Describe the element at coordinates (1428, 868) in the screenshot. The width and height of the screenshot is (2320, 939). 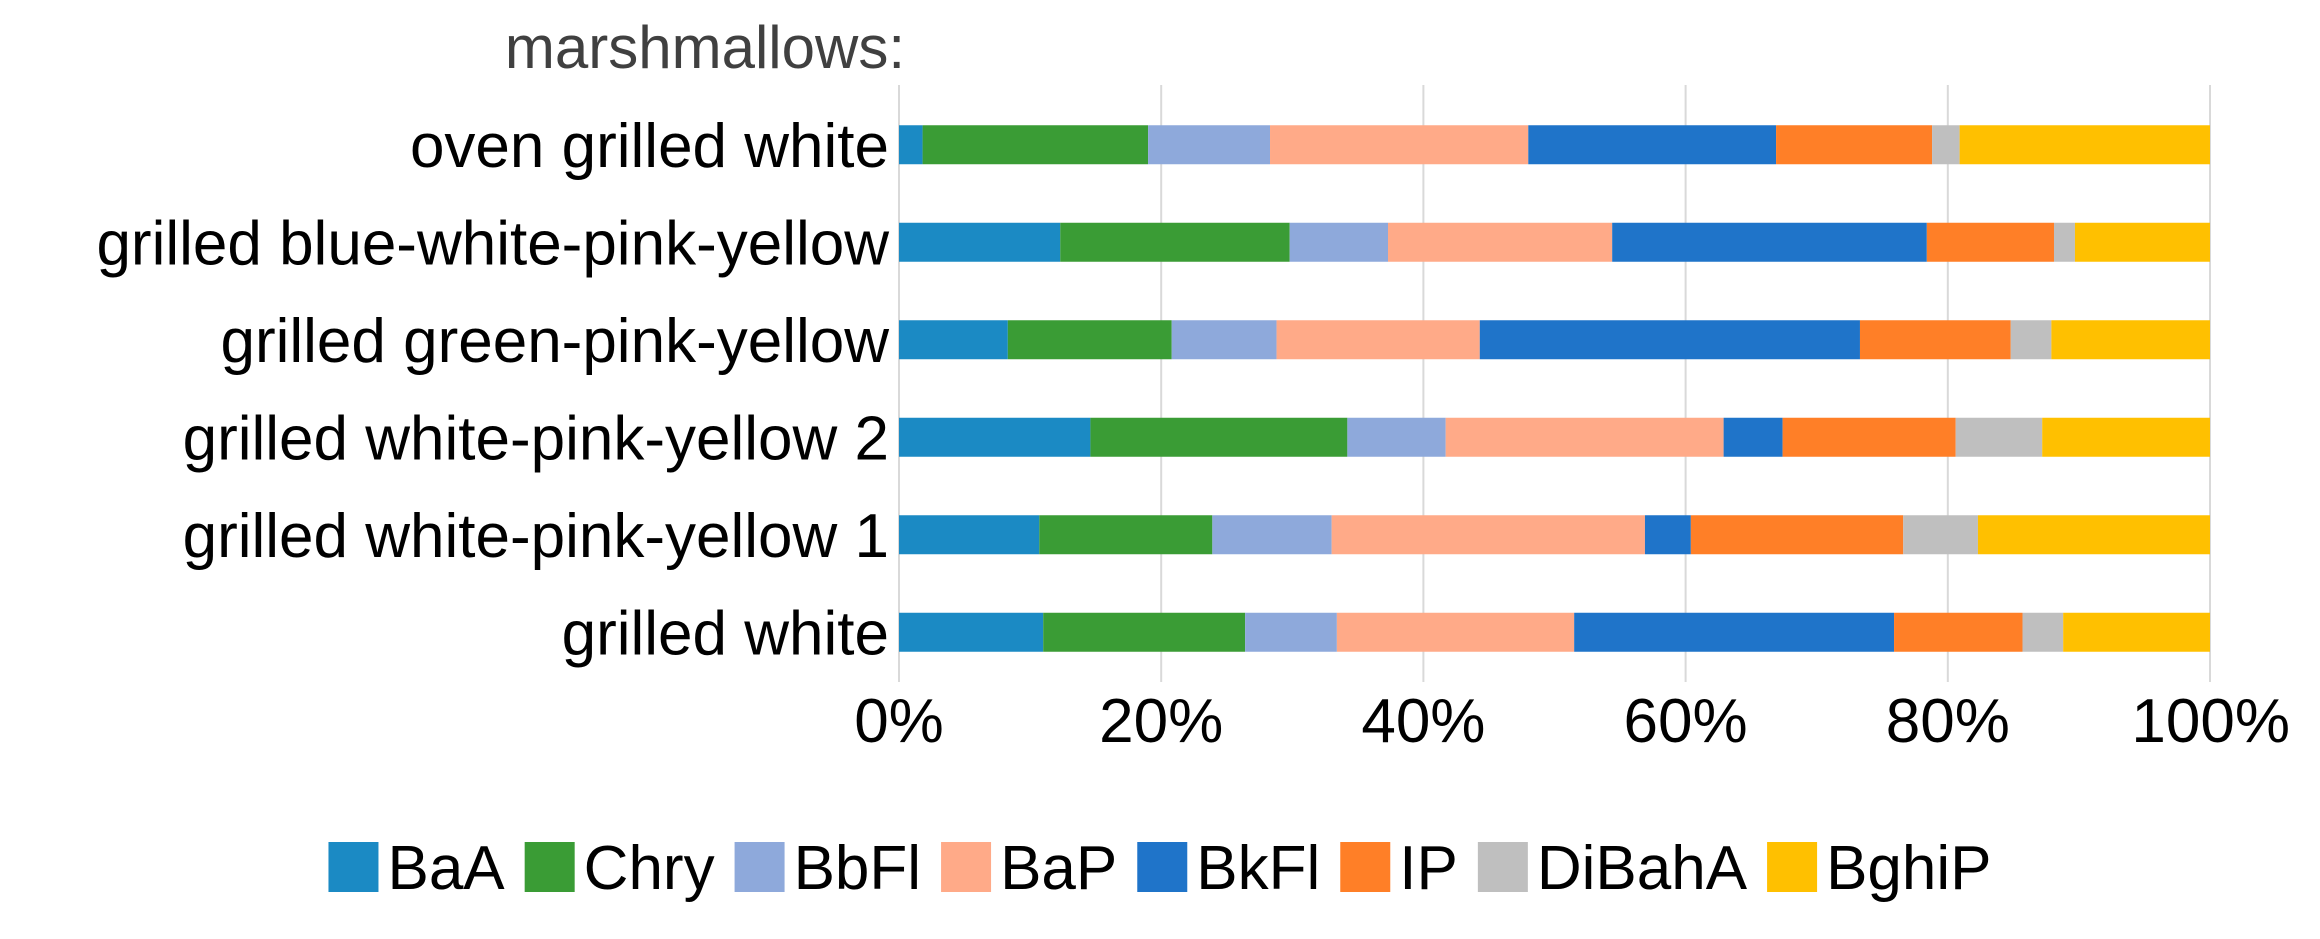
I see `legend-label: IP` at that location.